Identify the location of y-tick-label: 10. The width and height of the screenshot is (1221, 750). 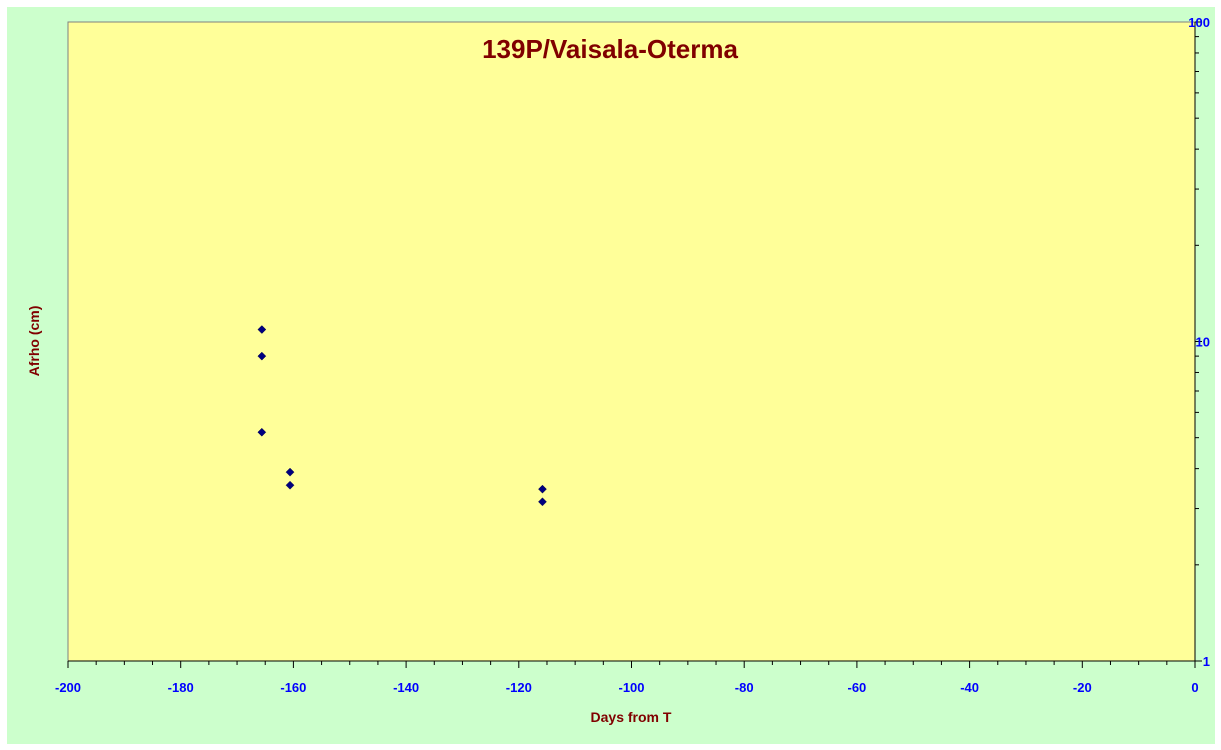
(1203, 342).